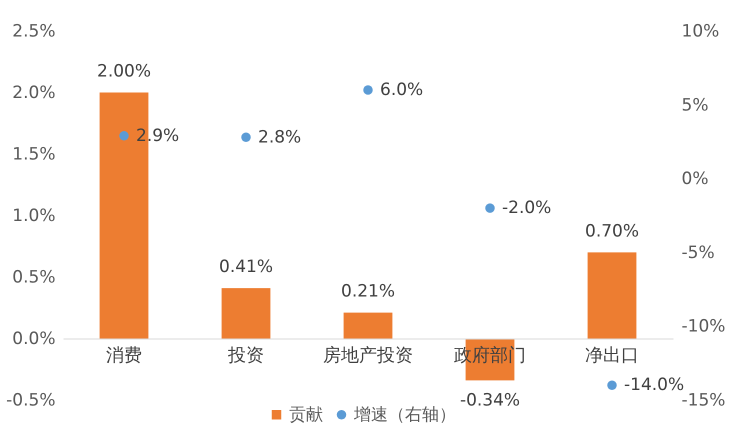 The width and height of the screenshot is (732, 439). I want to click on y-tick-label: 2.0%, so click(34, 93).